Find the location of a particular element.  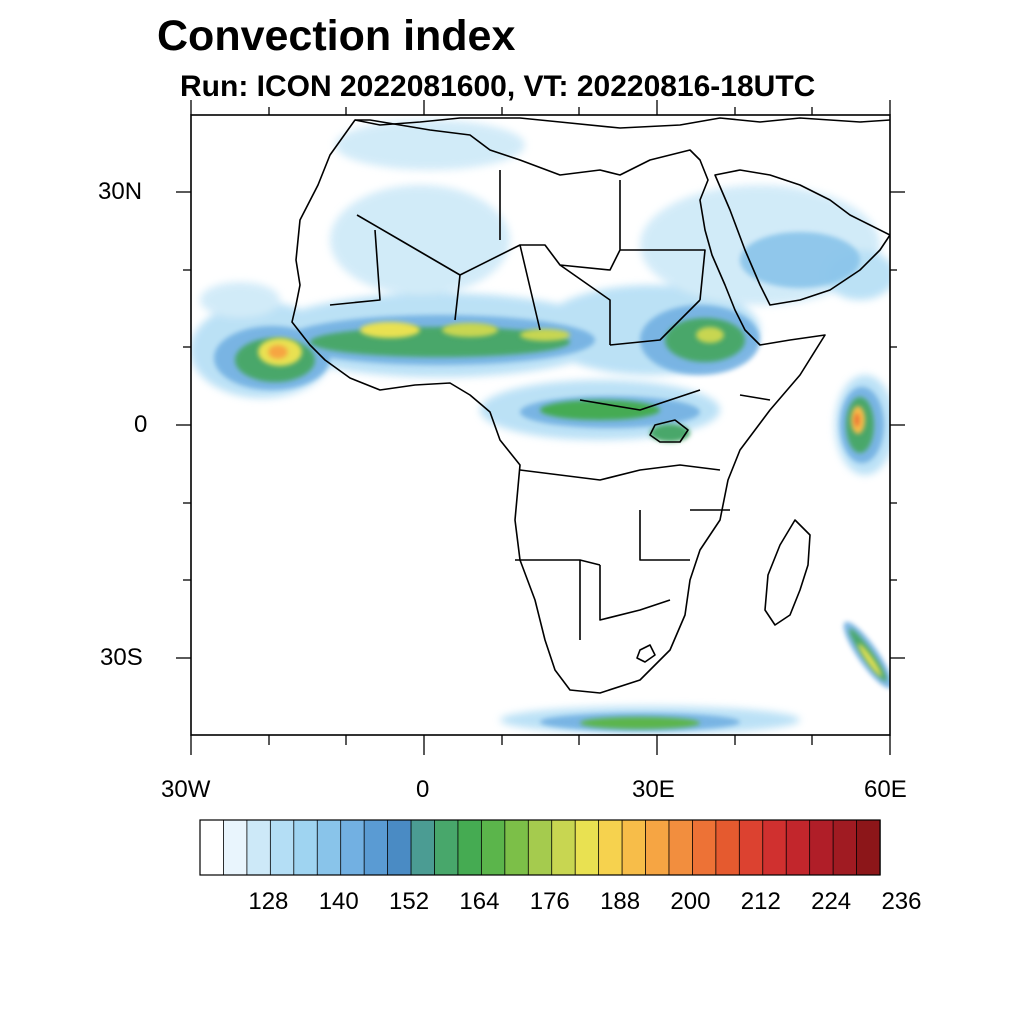

colorbar is located at coordinates (540, 847).